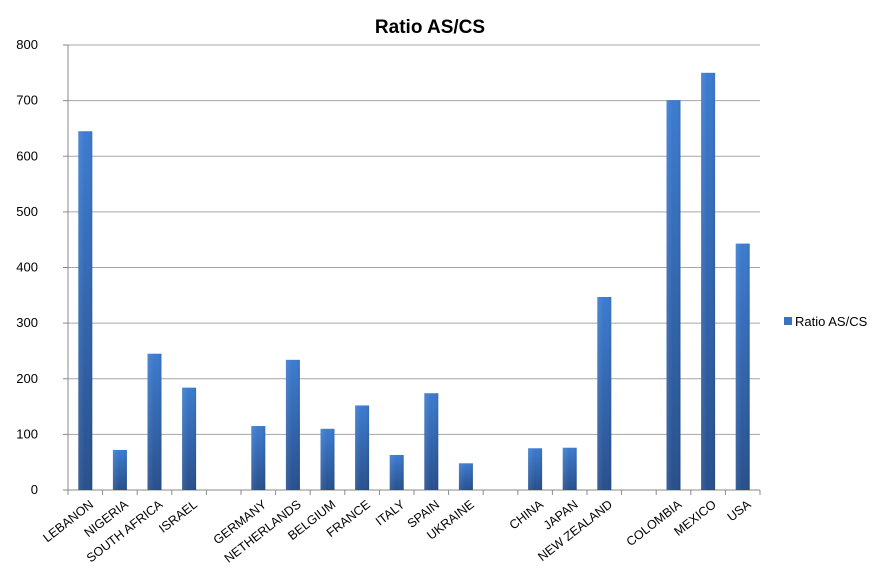 The width and height of the screenshot is (877, 587). Describe the element at coordinates (27, 322) in the screenshot. I see `y-tick-label: 300` at that location.